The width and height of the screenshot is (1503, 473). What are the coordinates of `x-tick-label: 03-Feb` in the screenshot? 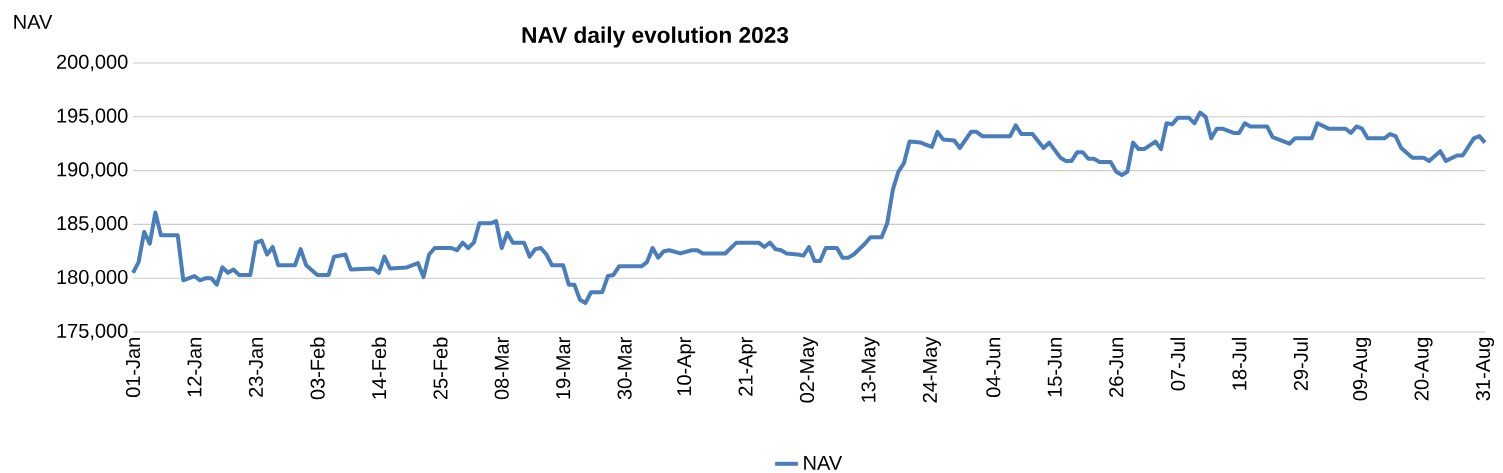 It's located at (317, 368).